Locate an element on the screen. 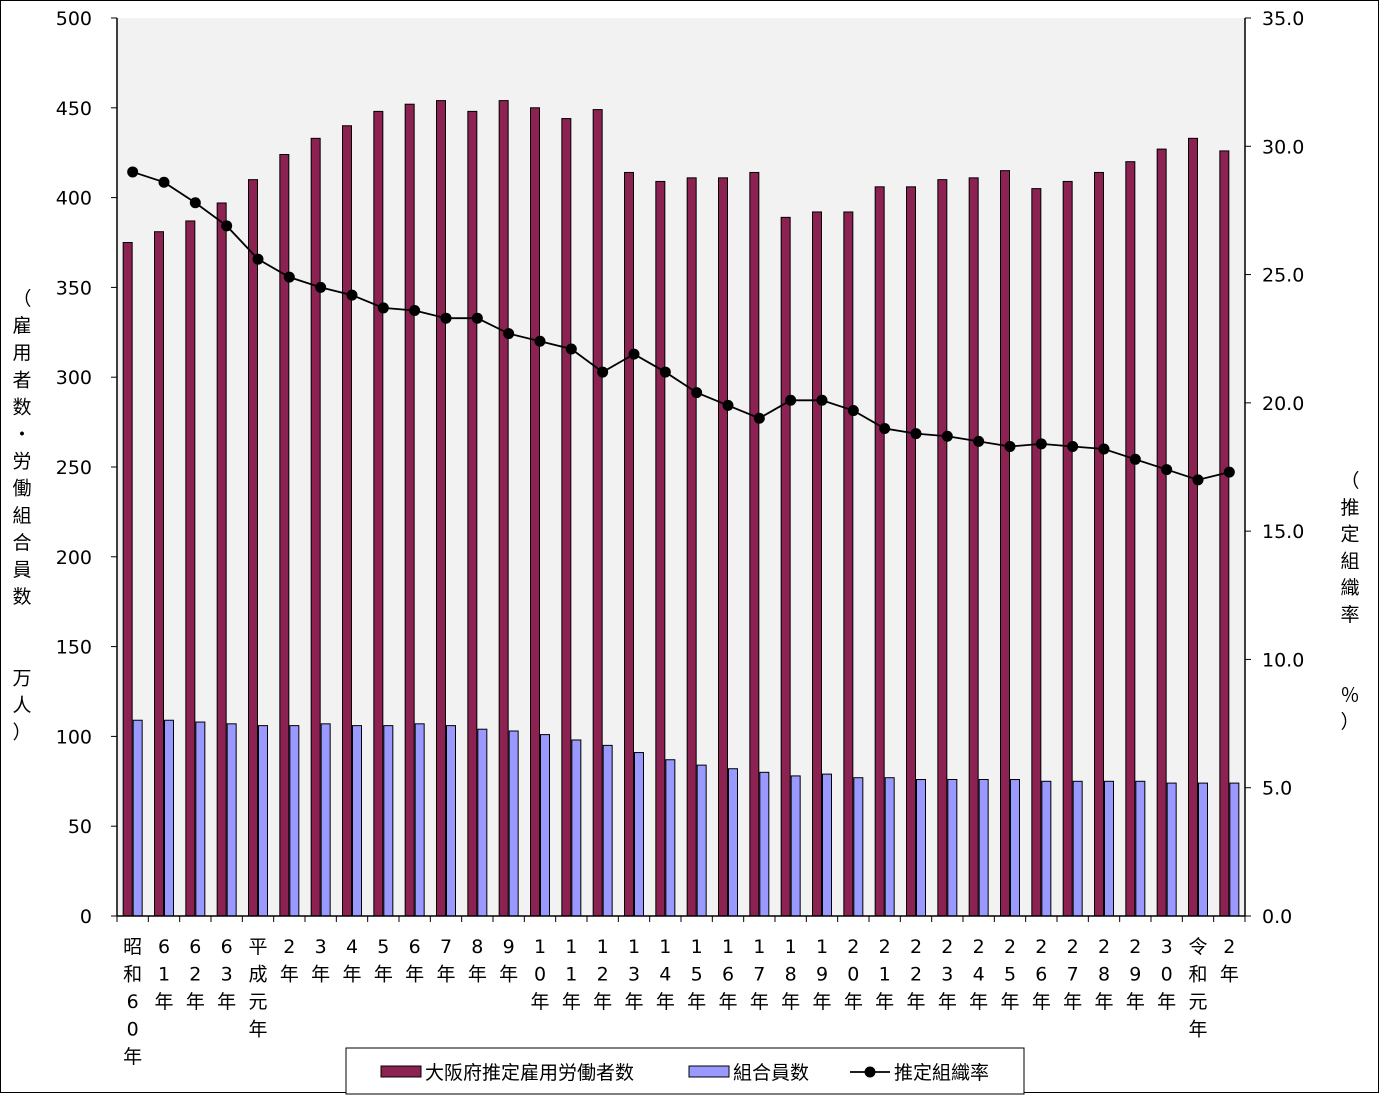 The width and height of the screenshot is (1381, 1095). left-tick-label-5: 250 is located at coordinates (74, 468).